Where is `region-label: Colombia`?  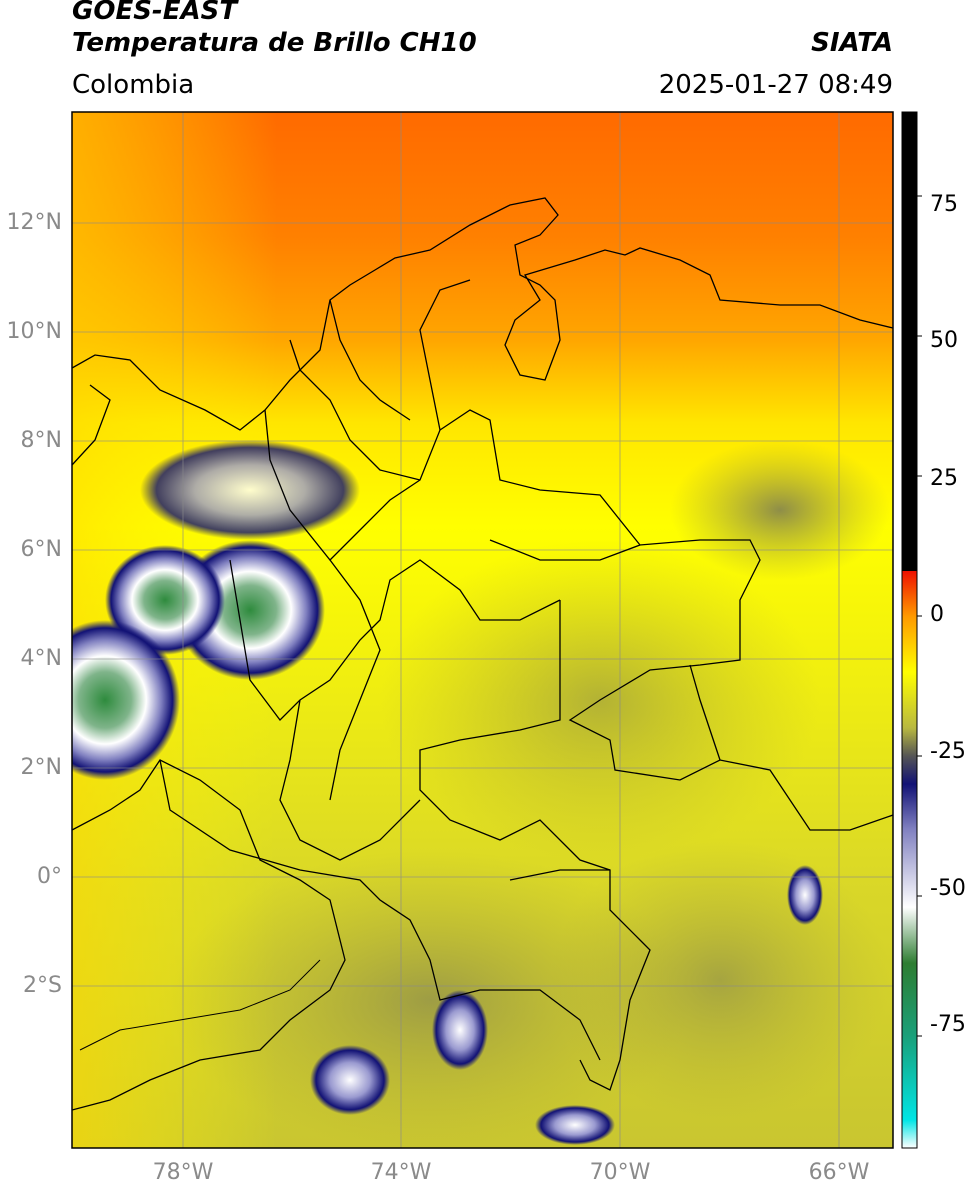
region-label: Colombia is located at coordinates (133, 85).